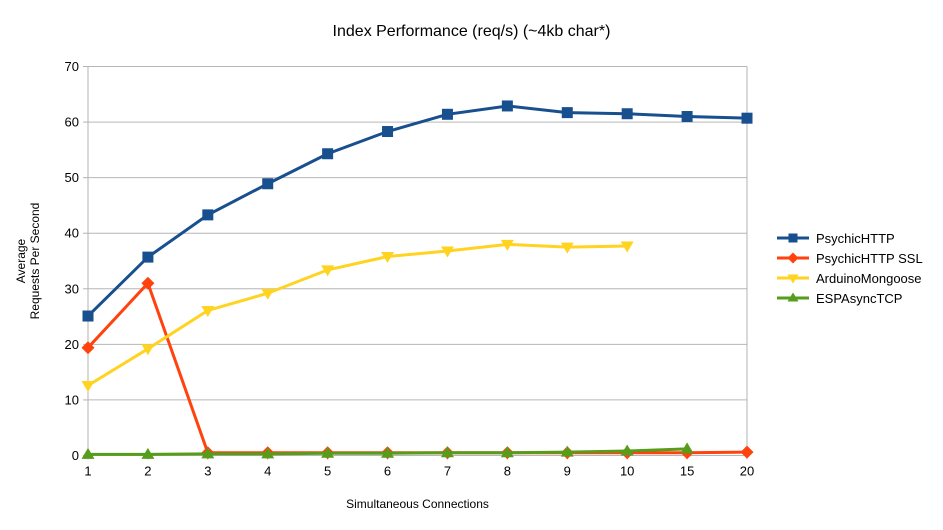 This screenshot has width=943, height=530. I want to click on triangle-up-swatch-icon, so click(793, 297).